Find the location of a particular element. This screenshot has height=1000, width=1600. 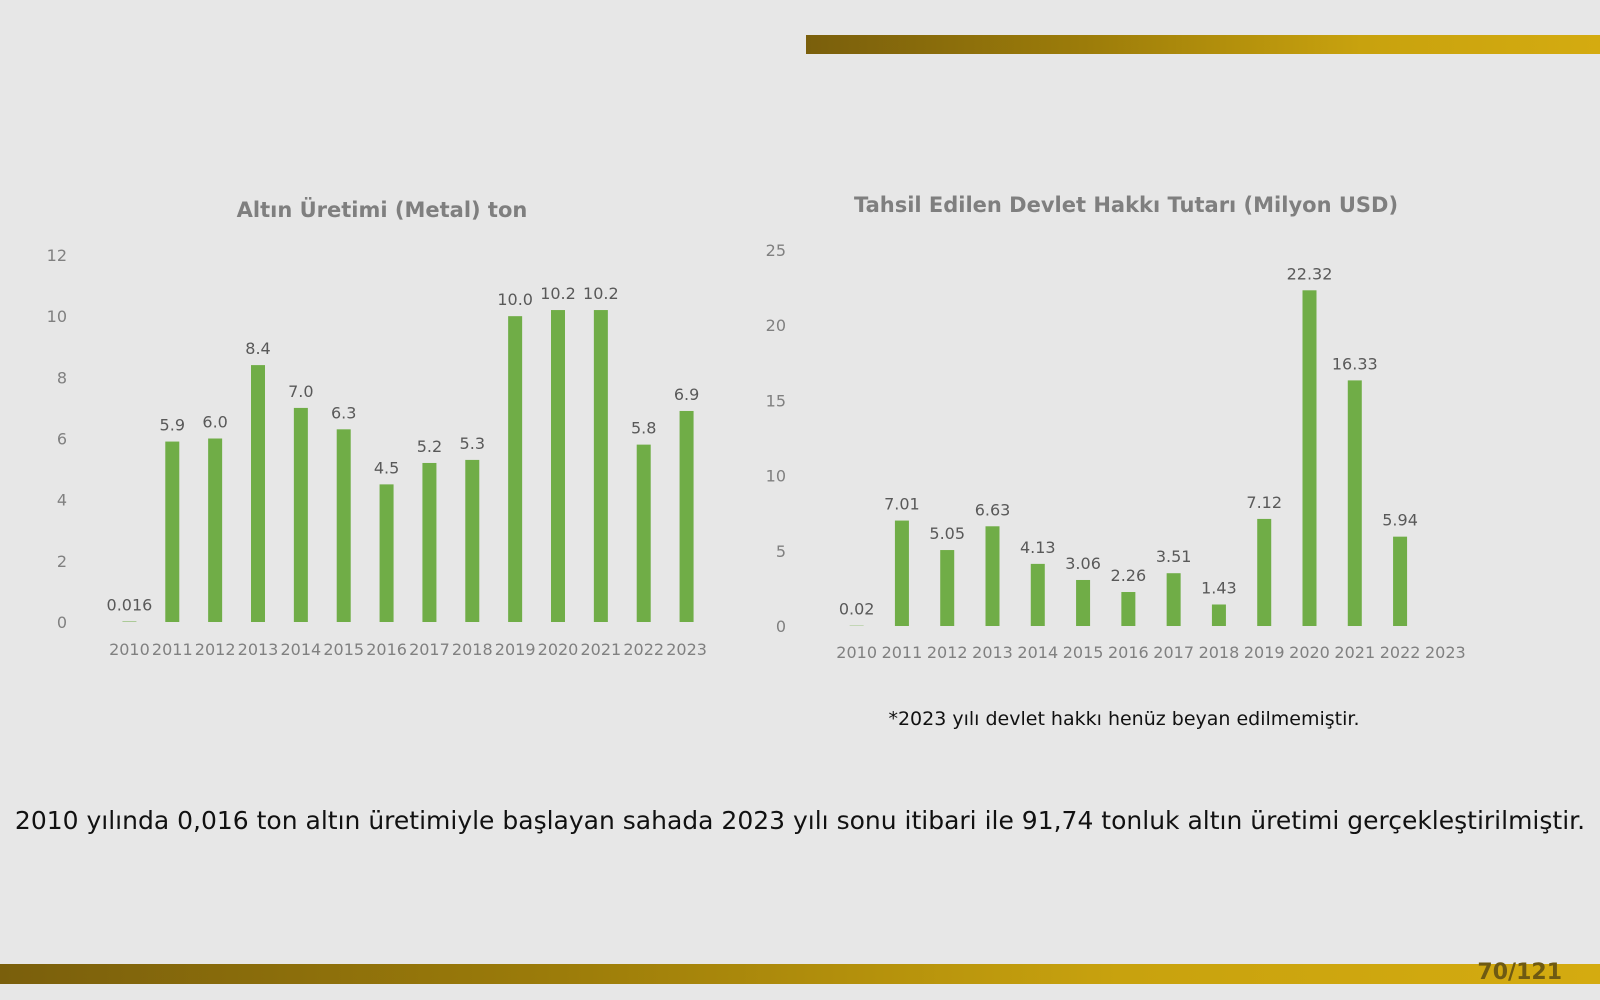

x-tick-label: 2017 is located at coordinates (429, 649).